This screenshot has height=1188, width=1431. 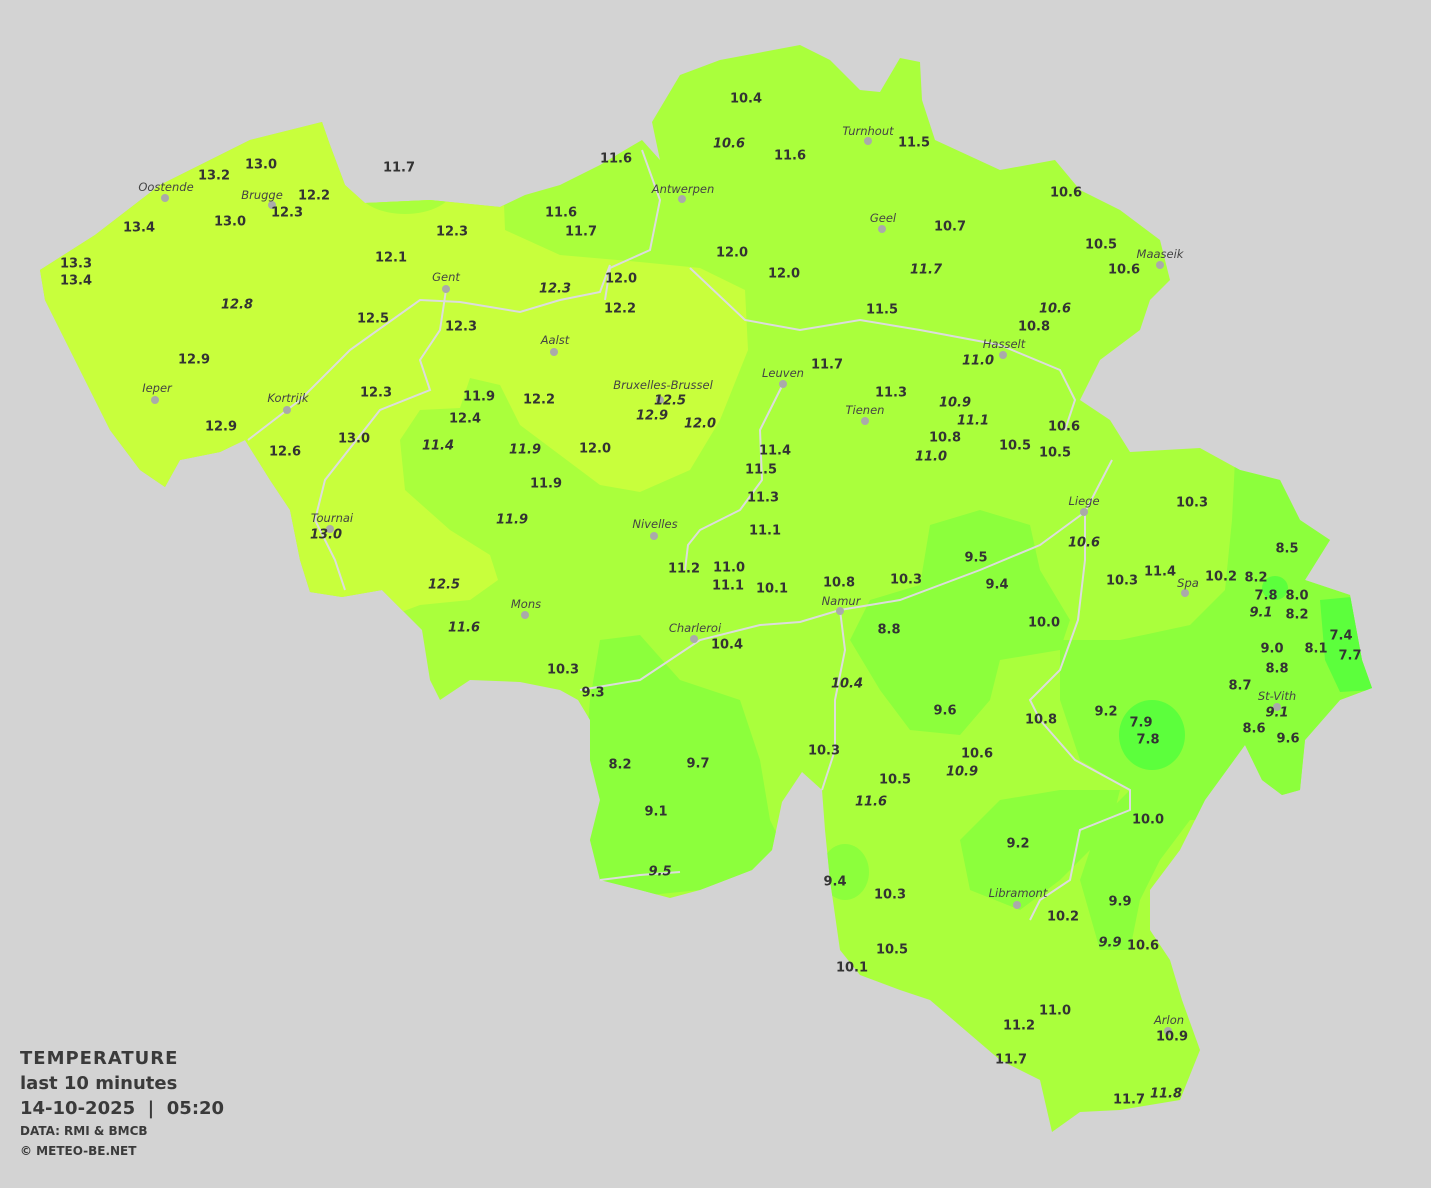 What do you see at coordinates (526, 604) in the screenshot?
I see `city-label: Mons` at bounding box center [526, 604].